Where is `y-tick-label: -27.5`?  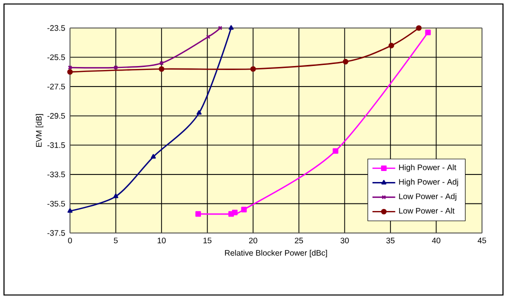
y-tick-label: -27.5 is located at coordinates (56, 87).